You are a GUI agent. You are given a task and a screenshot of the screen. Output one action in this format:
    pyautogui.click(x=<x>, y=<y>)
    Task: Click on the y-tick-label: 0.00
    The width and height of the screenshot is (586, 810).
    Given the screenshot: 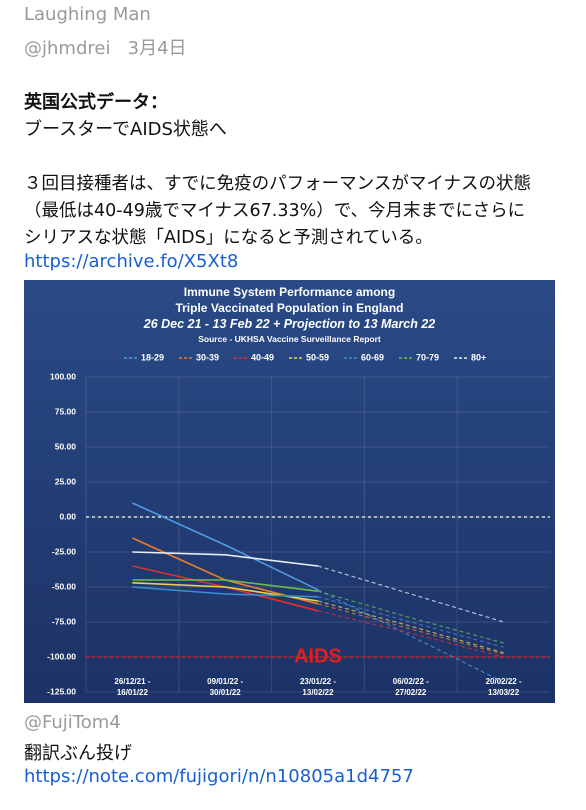 What is the action you would take?
    pyautogui.click(x=67, y=516)
    